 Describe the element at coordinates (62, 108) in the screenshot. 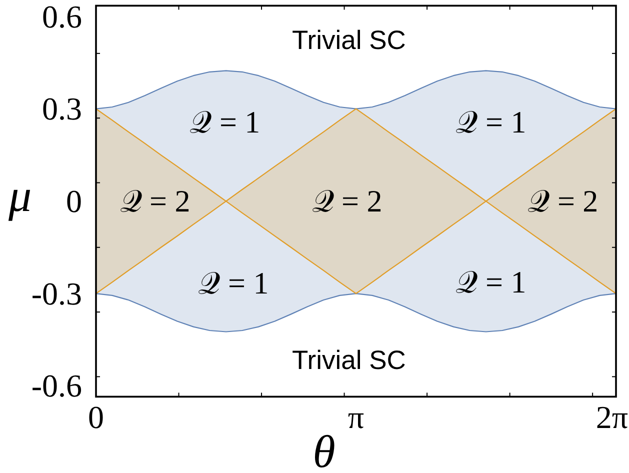

I see `y-tick-label: 0.3` at that location.